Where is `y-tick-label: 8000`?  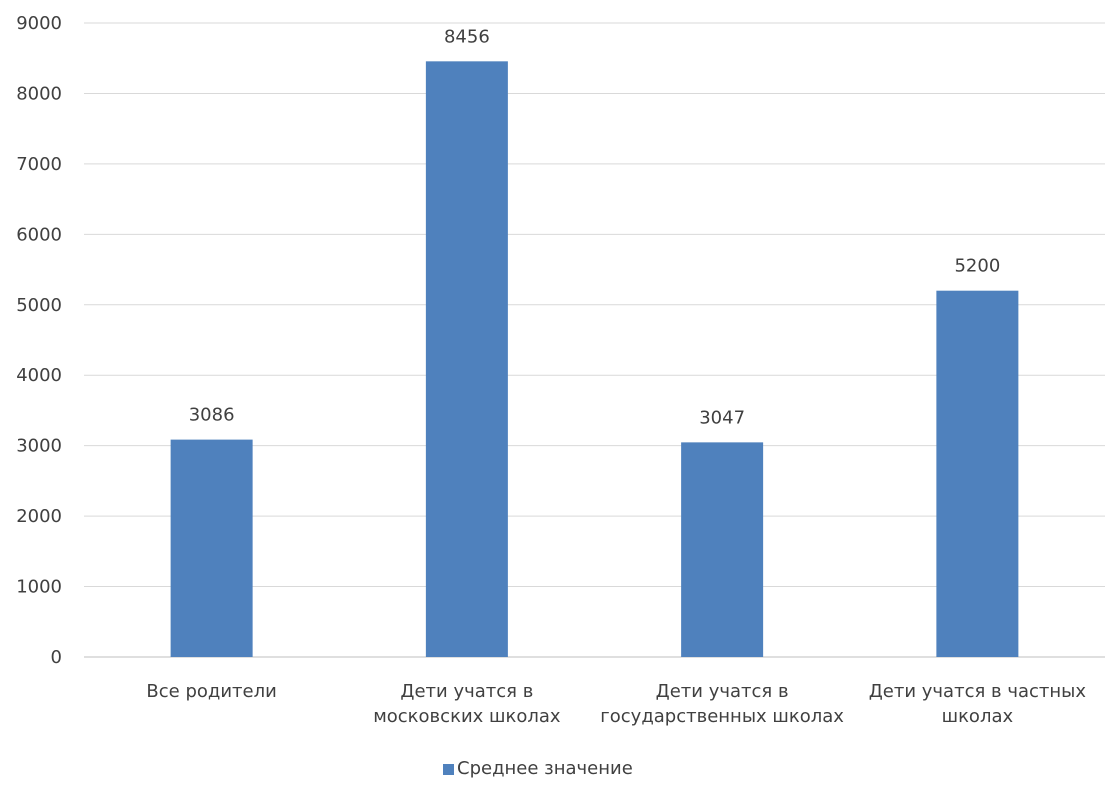
y-tick-label: 8000 is located at coordinates (39, 93).